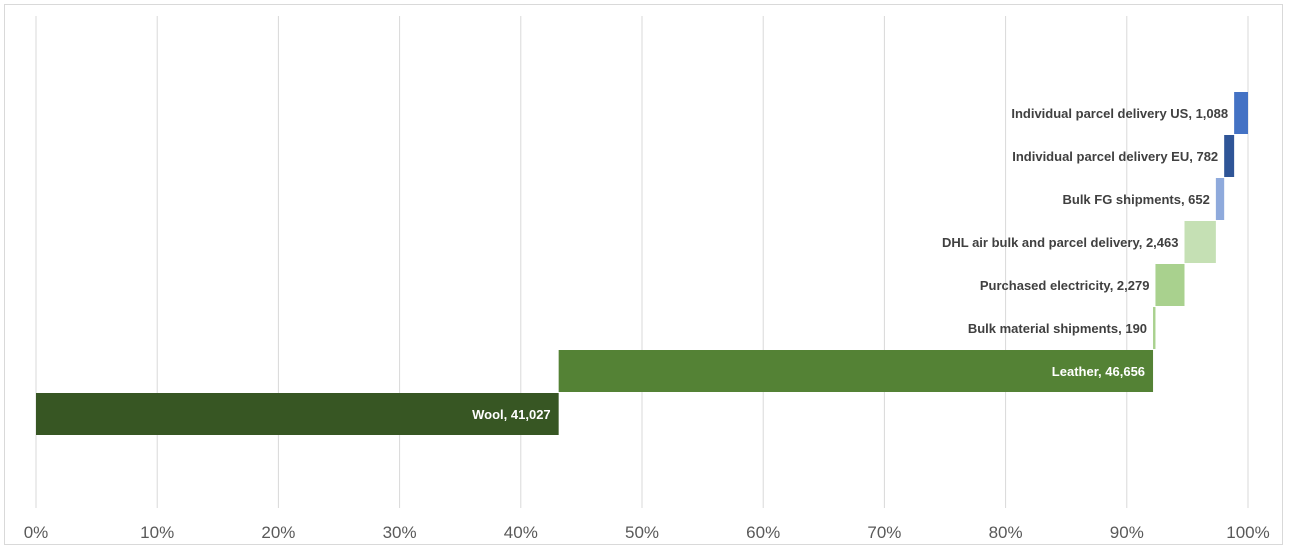 The width and height of the screenshot is (1289, 551). What do you see at coordinates (521, 532) in the screenshot?
I see `x-tick-label: 40%` at bounding box center [521, 532].